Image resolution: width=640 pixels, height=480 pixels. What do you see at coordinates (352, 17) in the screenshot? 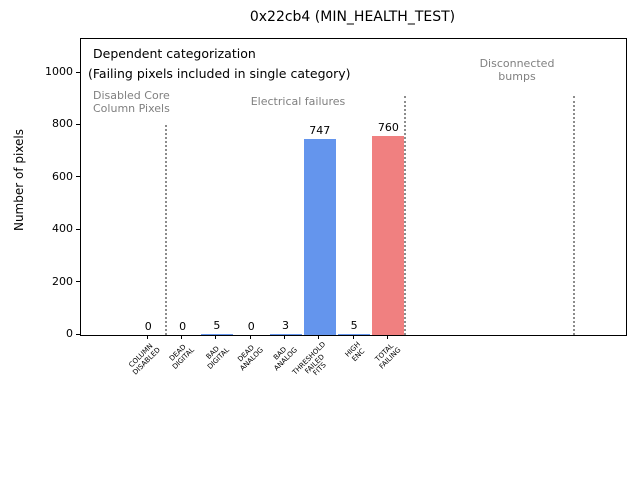
I see `chart-title: 0x22cb4 (MIN_HEALTH_TEST)` at bounding box center [352, 17].